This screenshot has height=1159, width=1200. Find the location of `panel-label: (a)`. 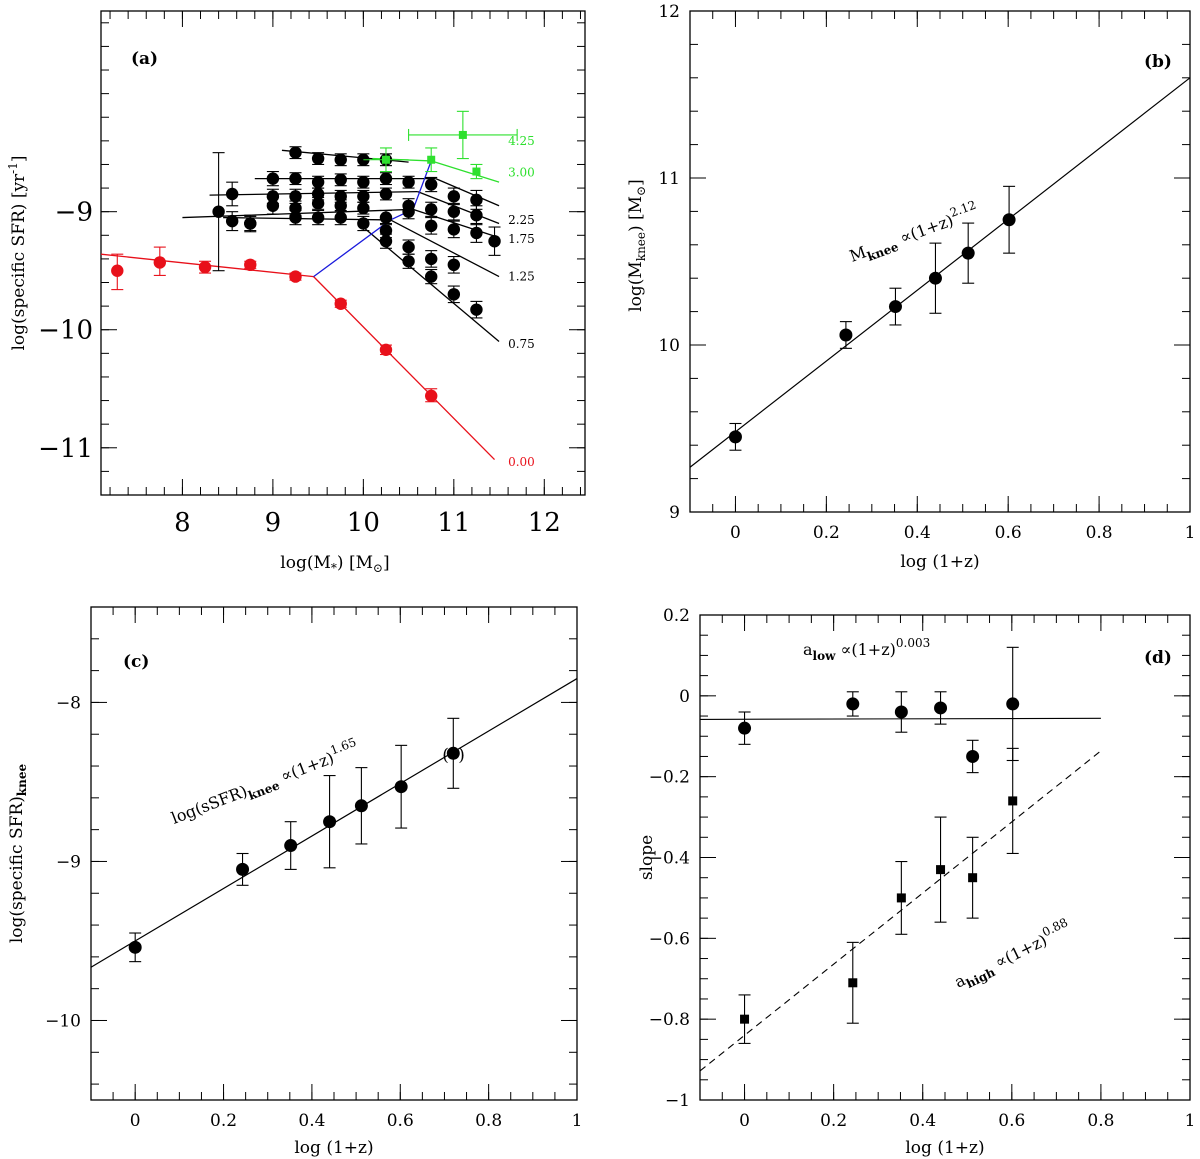

panel-label: (a) is located at coordinates (144, 59).